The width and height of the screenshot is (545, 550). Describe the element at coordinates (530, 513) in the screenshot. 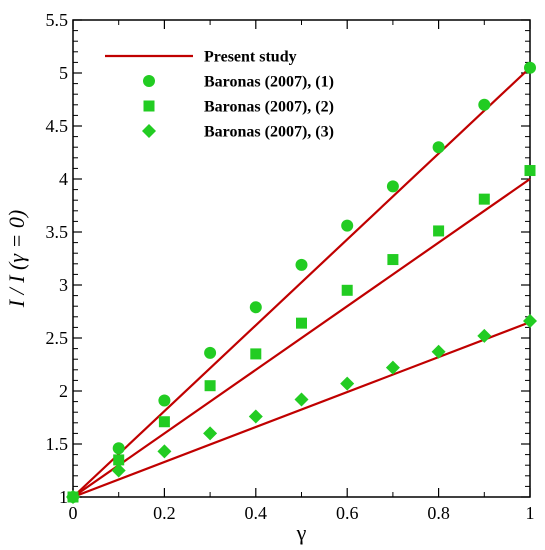

I see `x-tick-label: 1` at that location.